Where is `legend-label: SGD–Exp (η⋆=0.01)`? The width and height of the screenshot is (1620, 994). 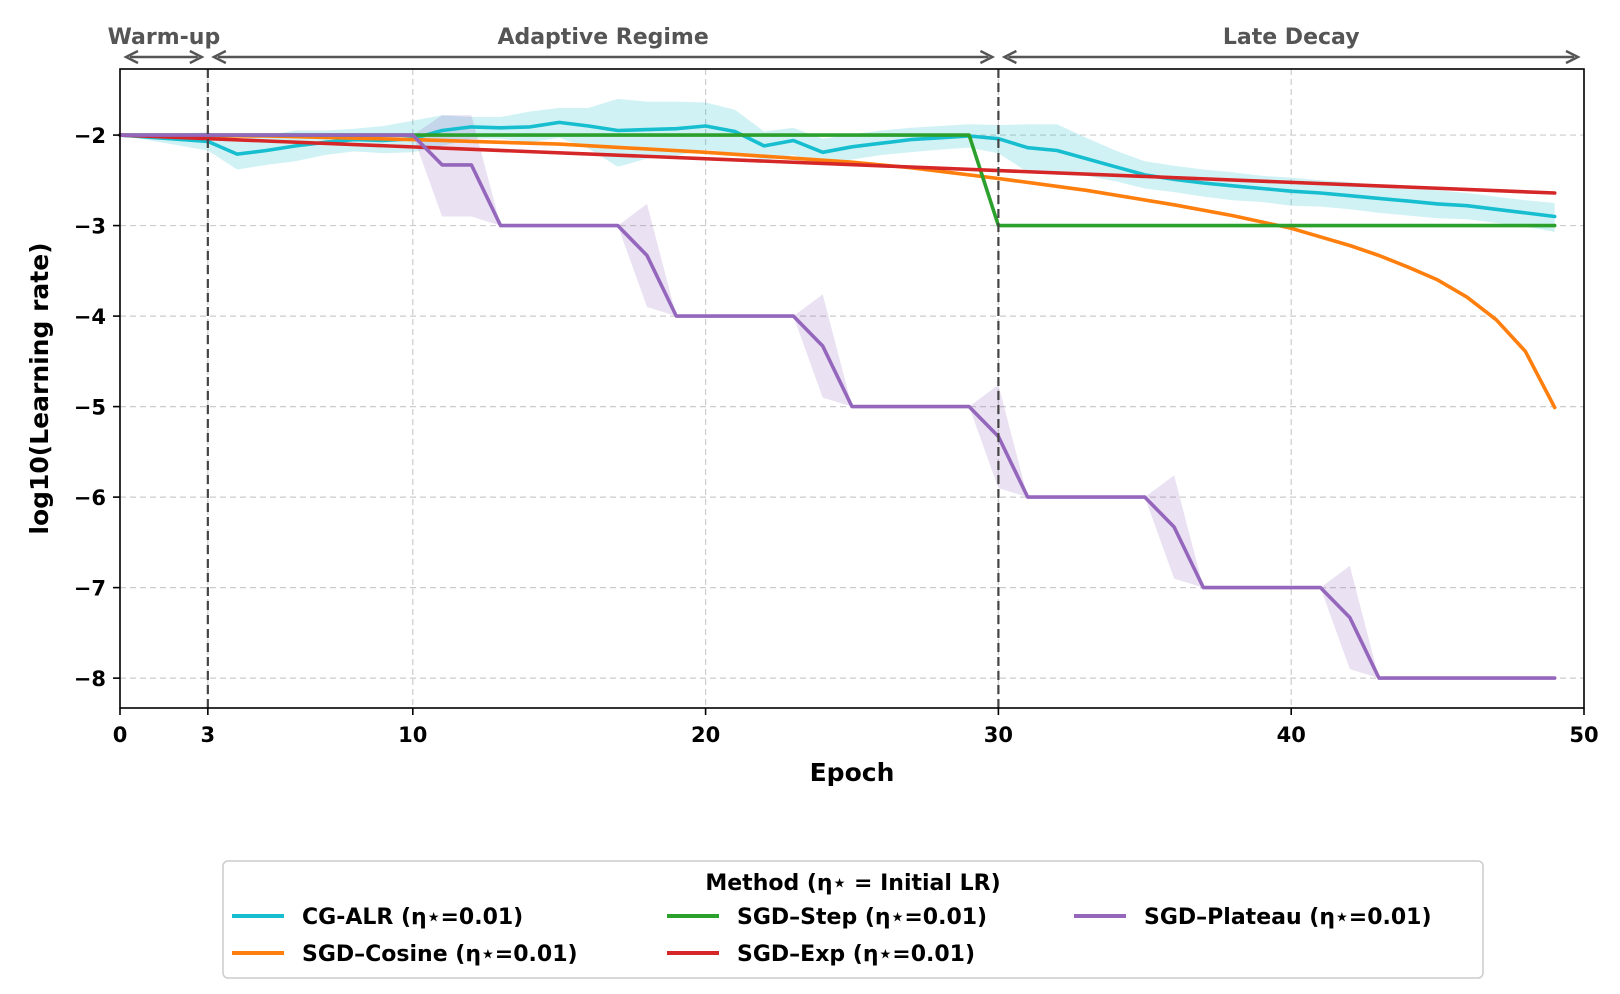
legend-label: SGD–Exp (η⋆=0.01) is located at coordinates (856, 954).